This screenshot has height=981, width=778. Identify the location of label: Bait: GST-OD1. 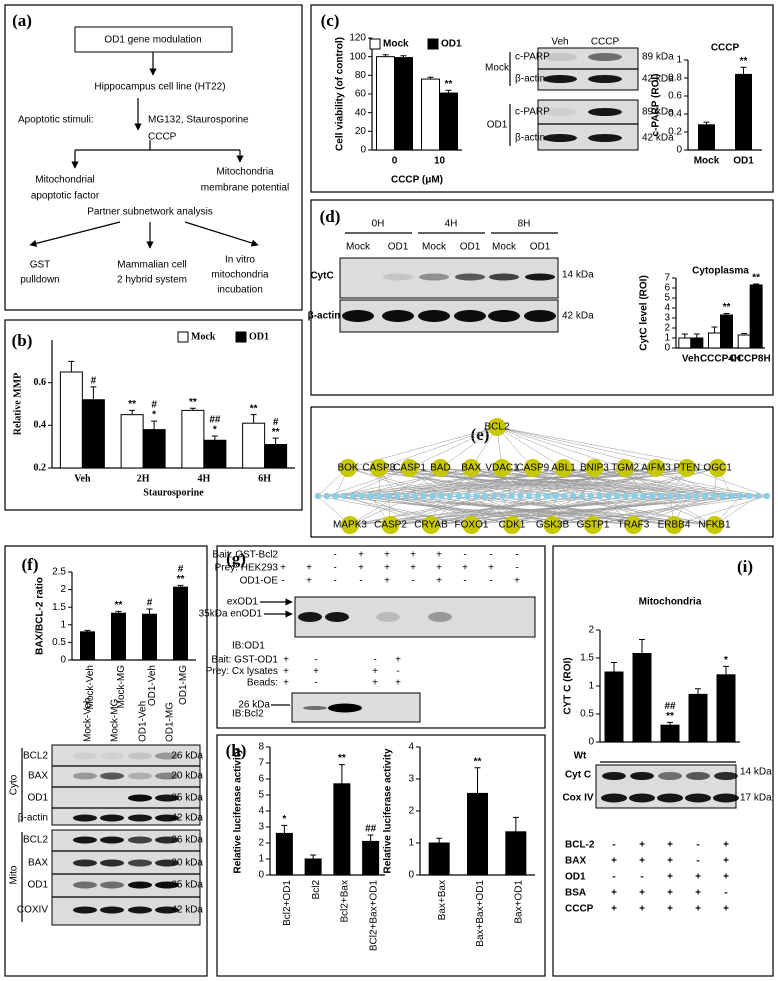
(244, 660).